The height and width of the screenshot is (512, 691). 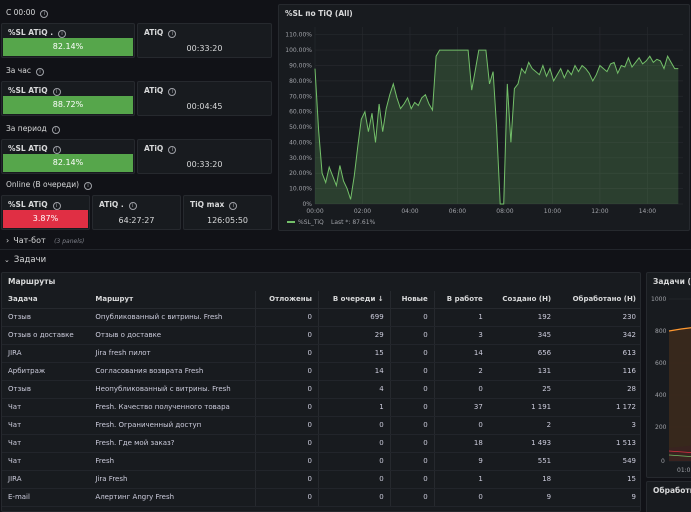 I want to click on x-tick-label: 12:00, so click(x=599, y=211).